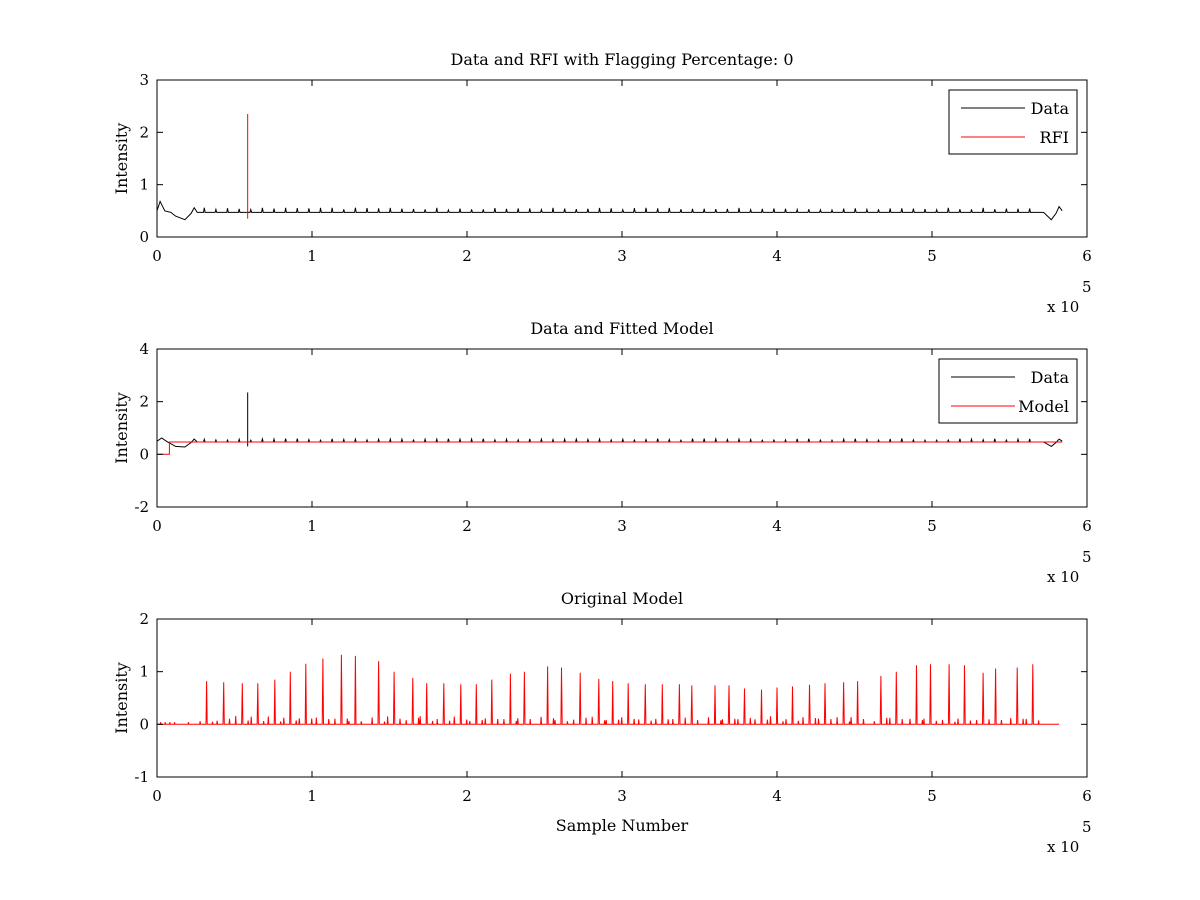 The width and height of the screenshot is (1200, 900). I want to click on x-axis-label: Sample Number, so click(622, 825).